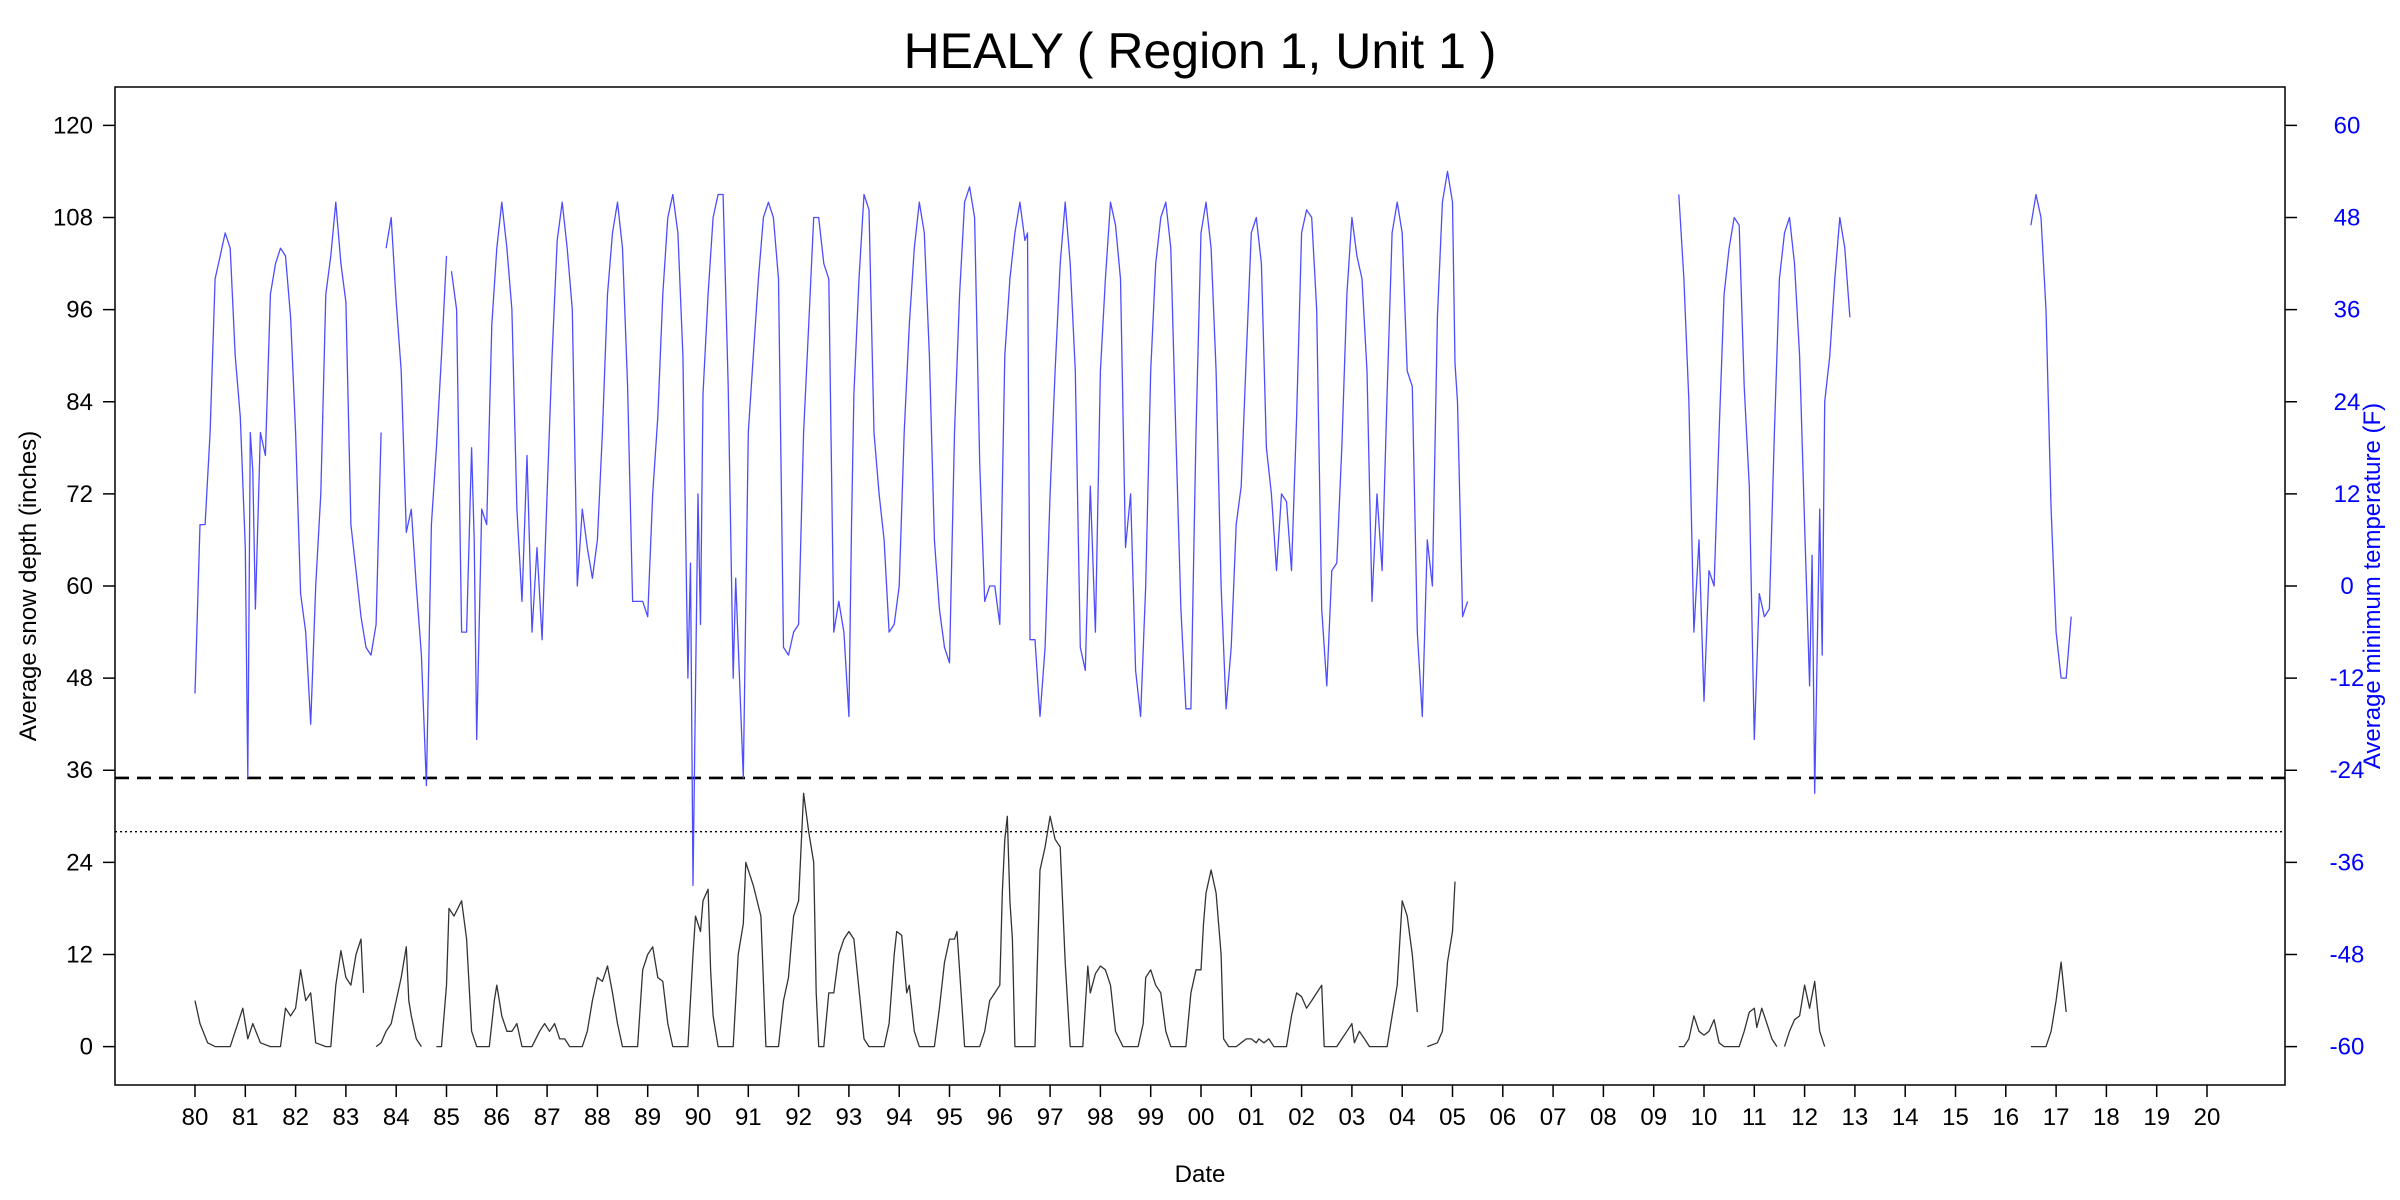 Image resolution: width=2400 pixels, height=1200 pixels. What do you see at coordinates (1200, 804) in the screenshot?
I see `reference-lines` at bounding box center [1200, 804].